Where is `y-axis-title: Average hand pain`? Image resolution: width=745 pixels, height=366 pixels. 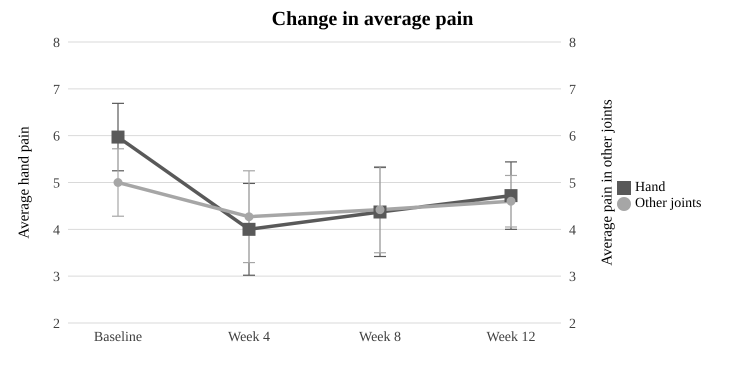 y-axis-title: Average hand pain is located at coordinates (24, 182).